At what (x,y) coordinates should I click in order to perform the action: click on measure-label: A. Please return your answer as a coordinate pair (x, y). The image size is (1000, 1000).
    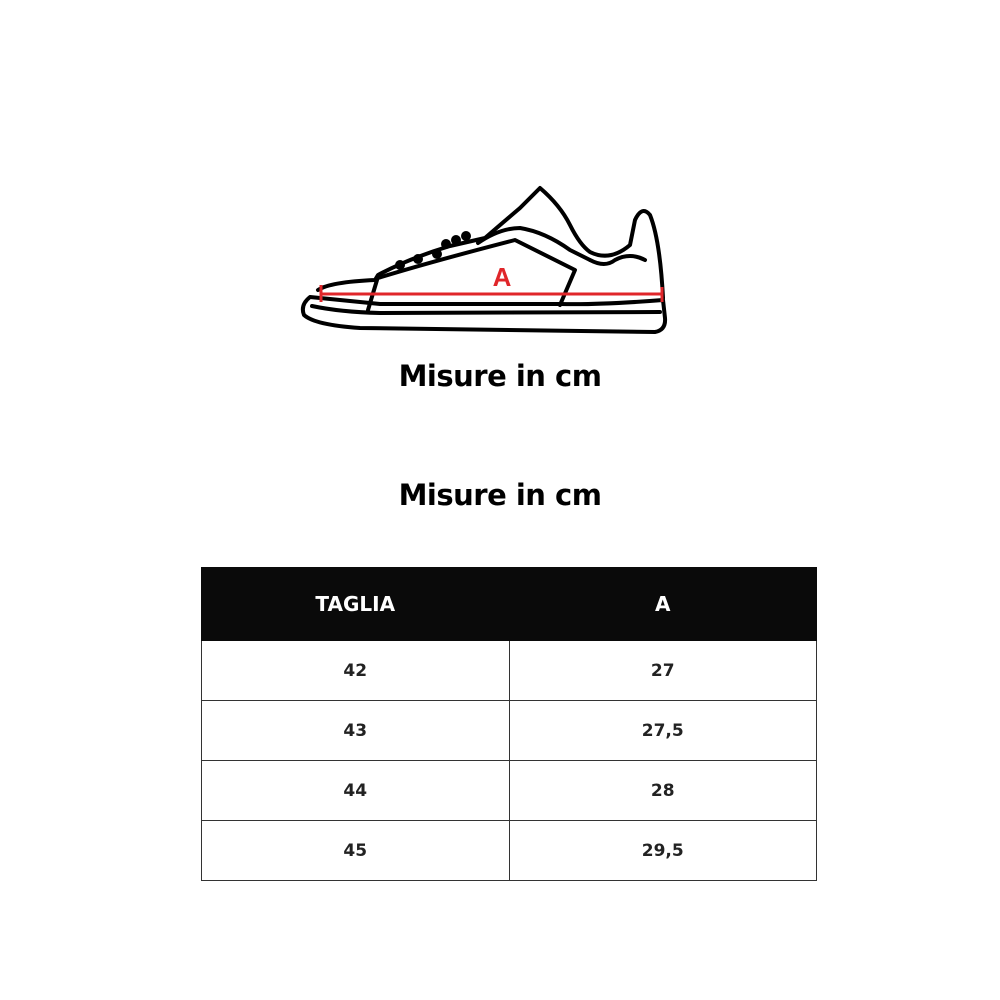
    Looking at the image, I should click on (502, 277).